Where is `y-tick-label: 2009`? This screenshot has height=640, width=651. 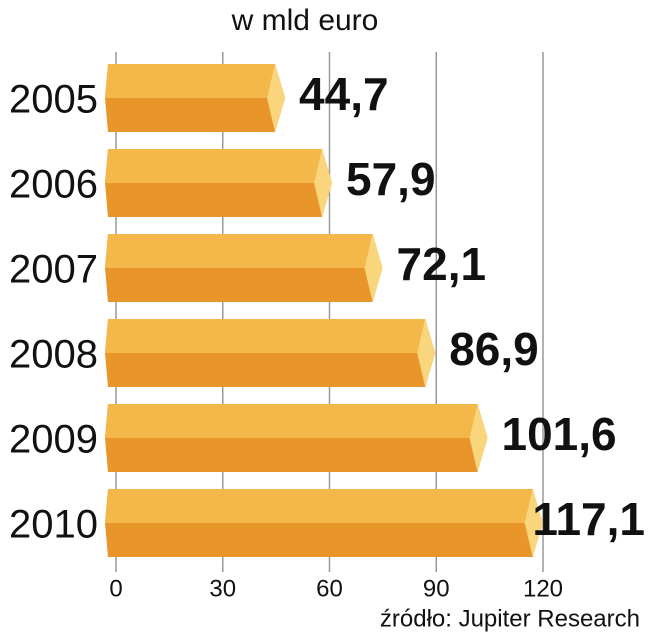 y-tick-label: 2009 is located at coordinates (53, 440).